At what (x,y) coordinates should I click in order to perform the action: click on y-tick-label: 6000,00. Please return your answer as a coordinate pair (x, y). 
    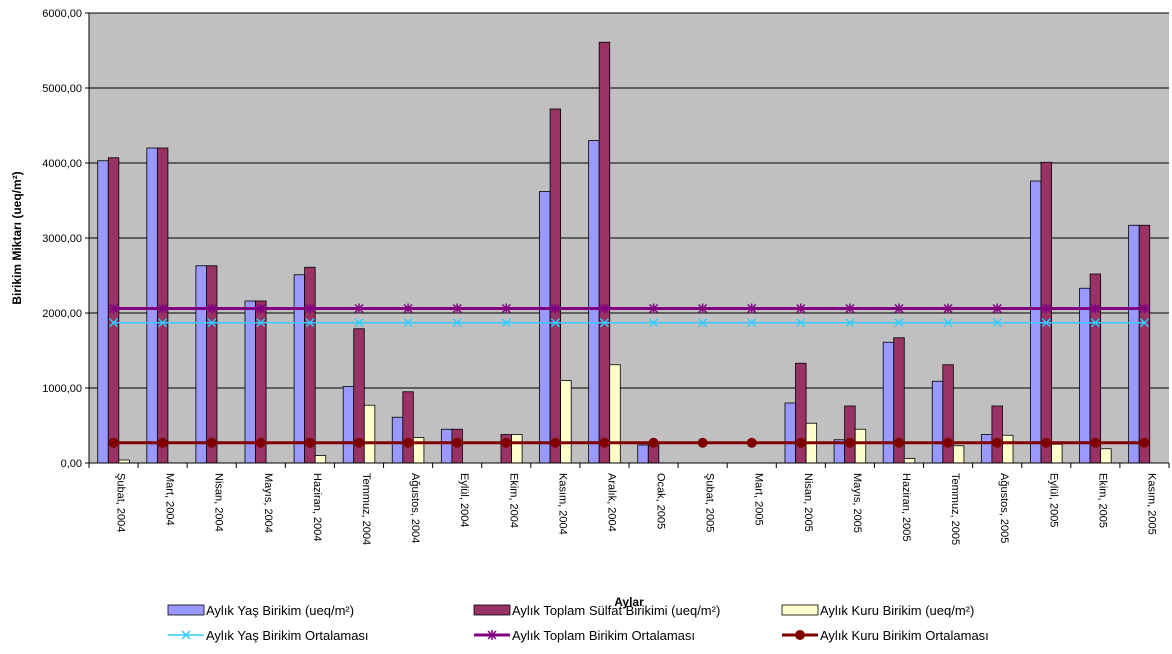
    Looking at the image, I should click on (62, 14).